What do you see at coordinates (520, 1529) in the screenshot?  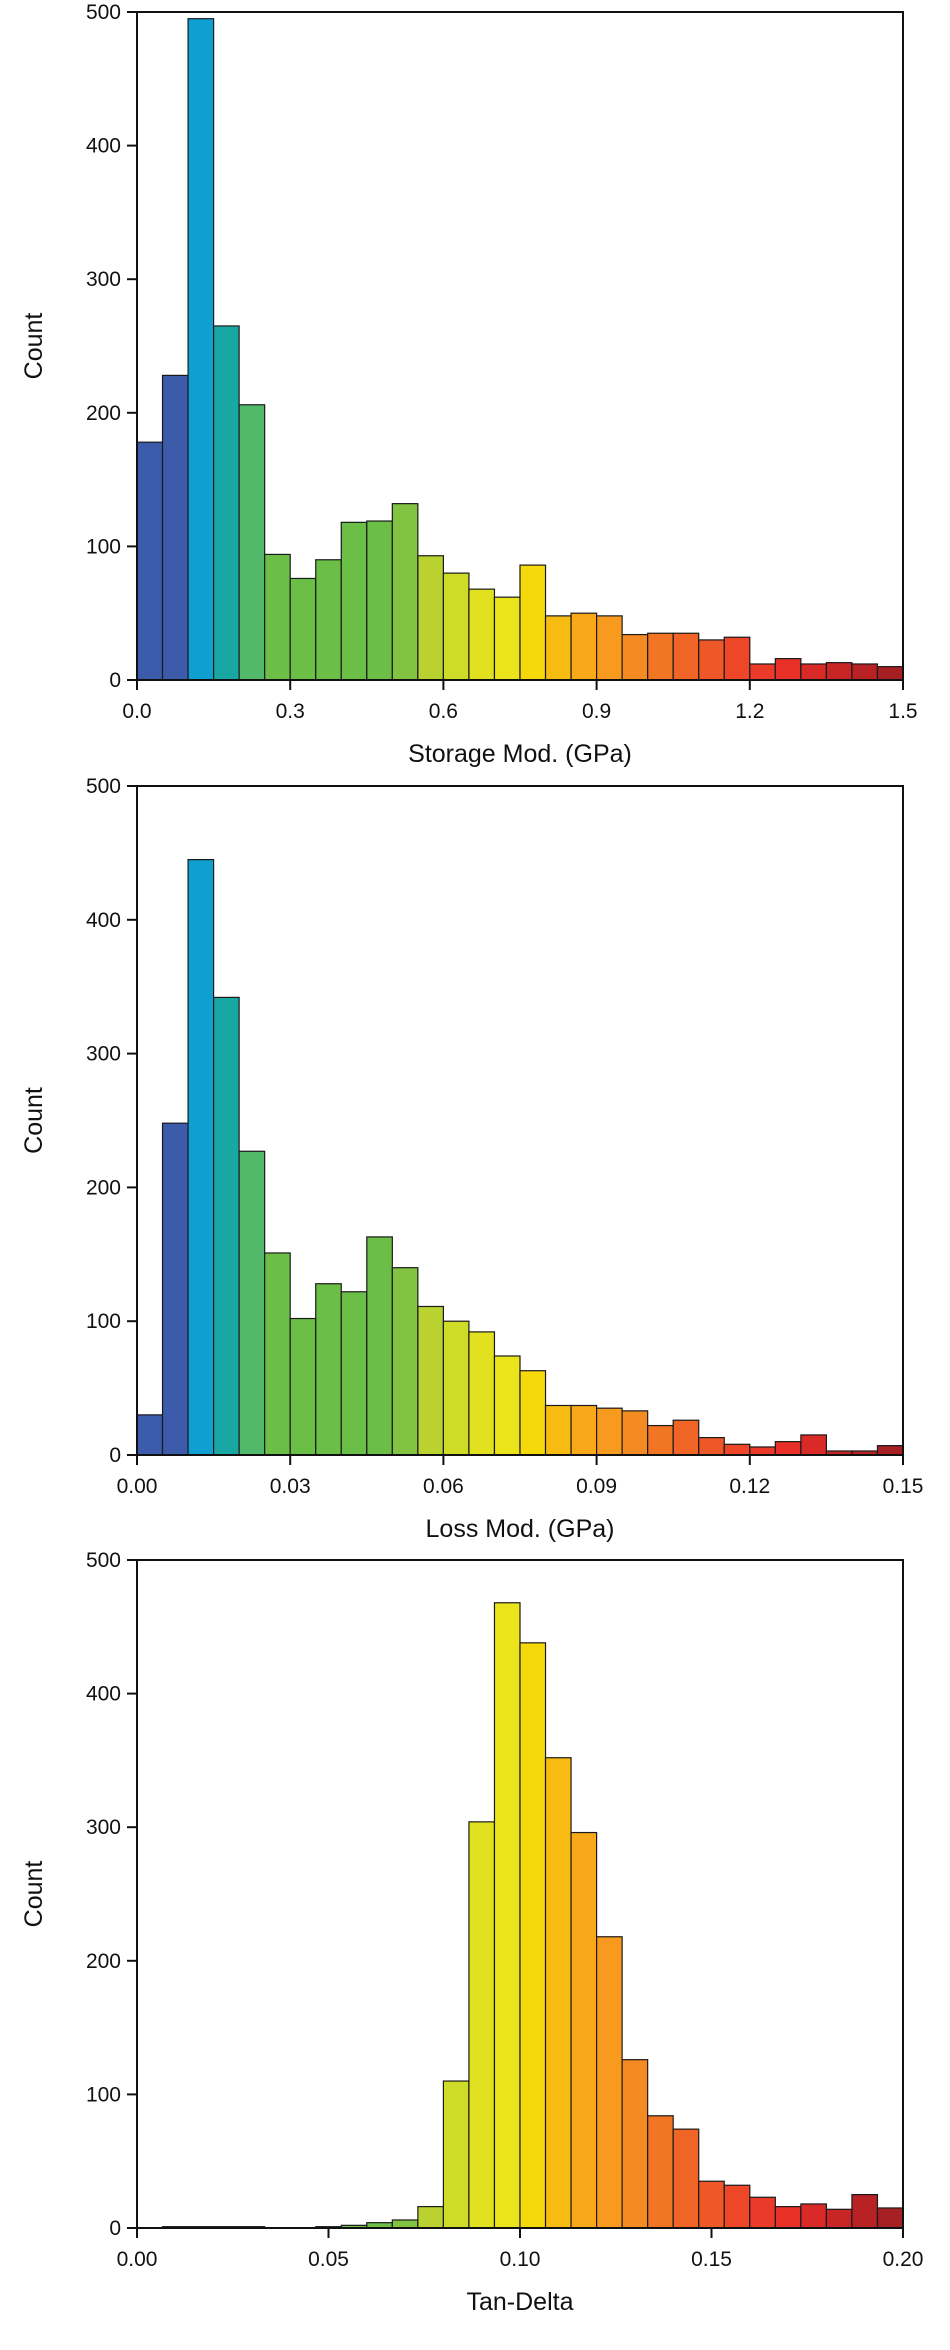 I see `x-axis-title: Loss Mod. (GPa)` at bounding box center [520, 1529].